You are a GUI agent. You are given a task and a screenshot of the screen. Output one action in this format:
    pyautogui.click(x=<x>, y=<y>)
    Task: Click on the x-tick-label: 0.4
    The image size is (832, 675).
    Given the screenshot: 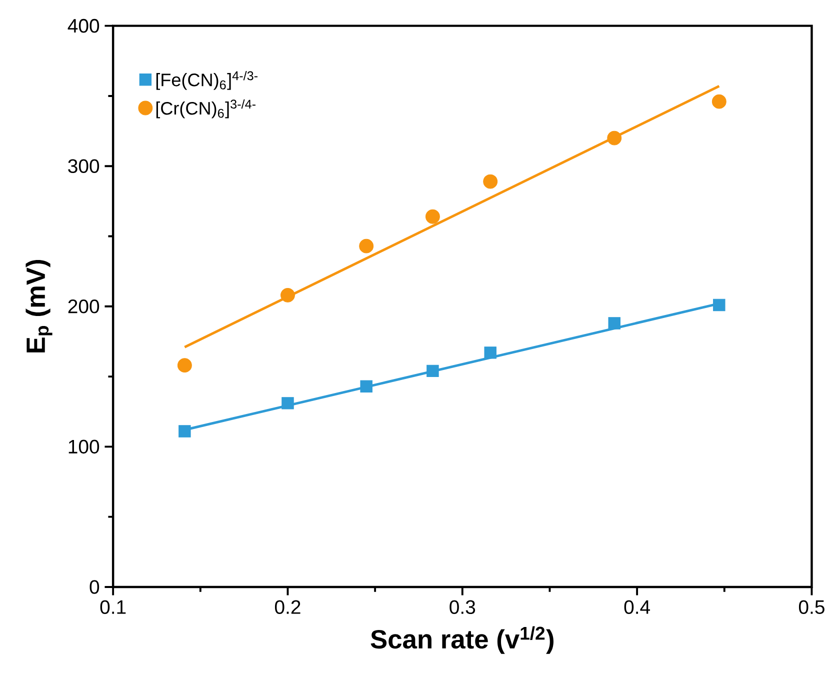 What is the action you would take?
    pyautogui.click(x=637, y=607)
    